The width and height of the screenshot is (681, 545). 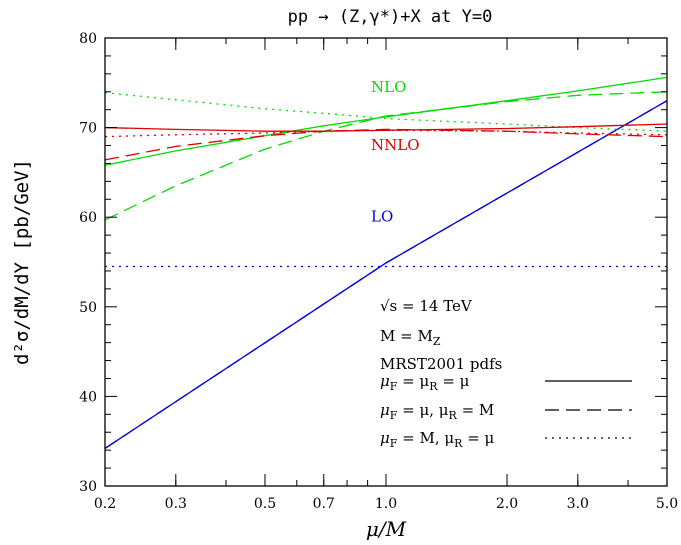 I want to click on legend-text-part: = M, so click(x=475, y=410).